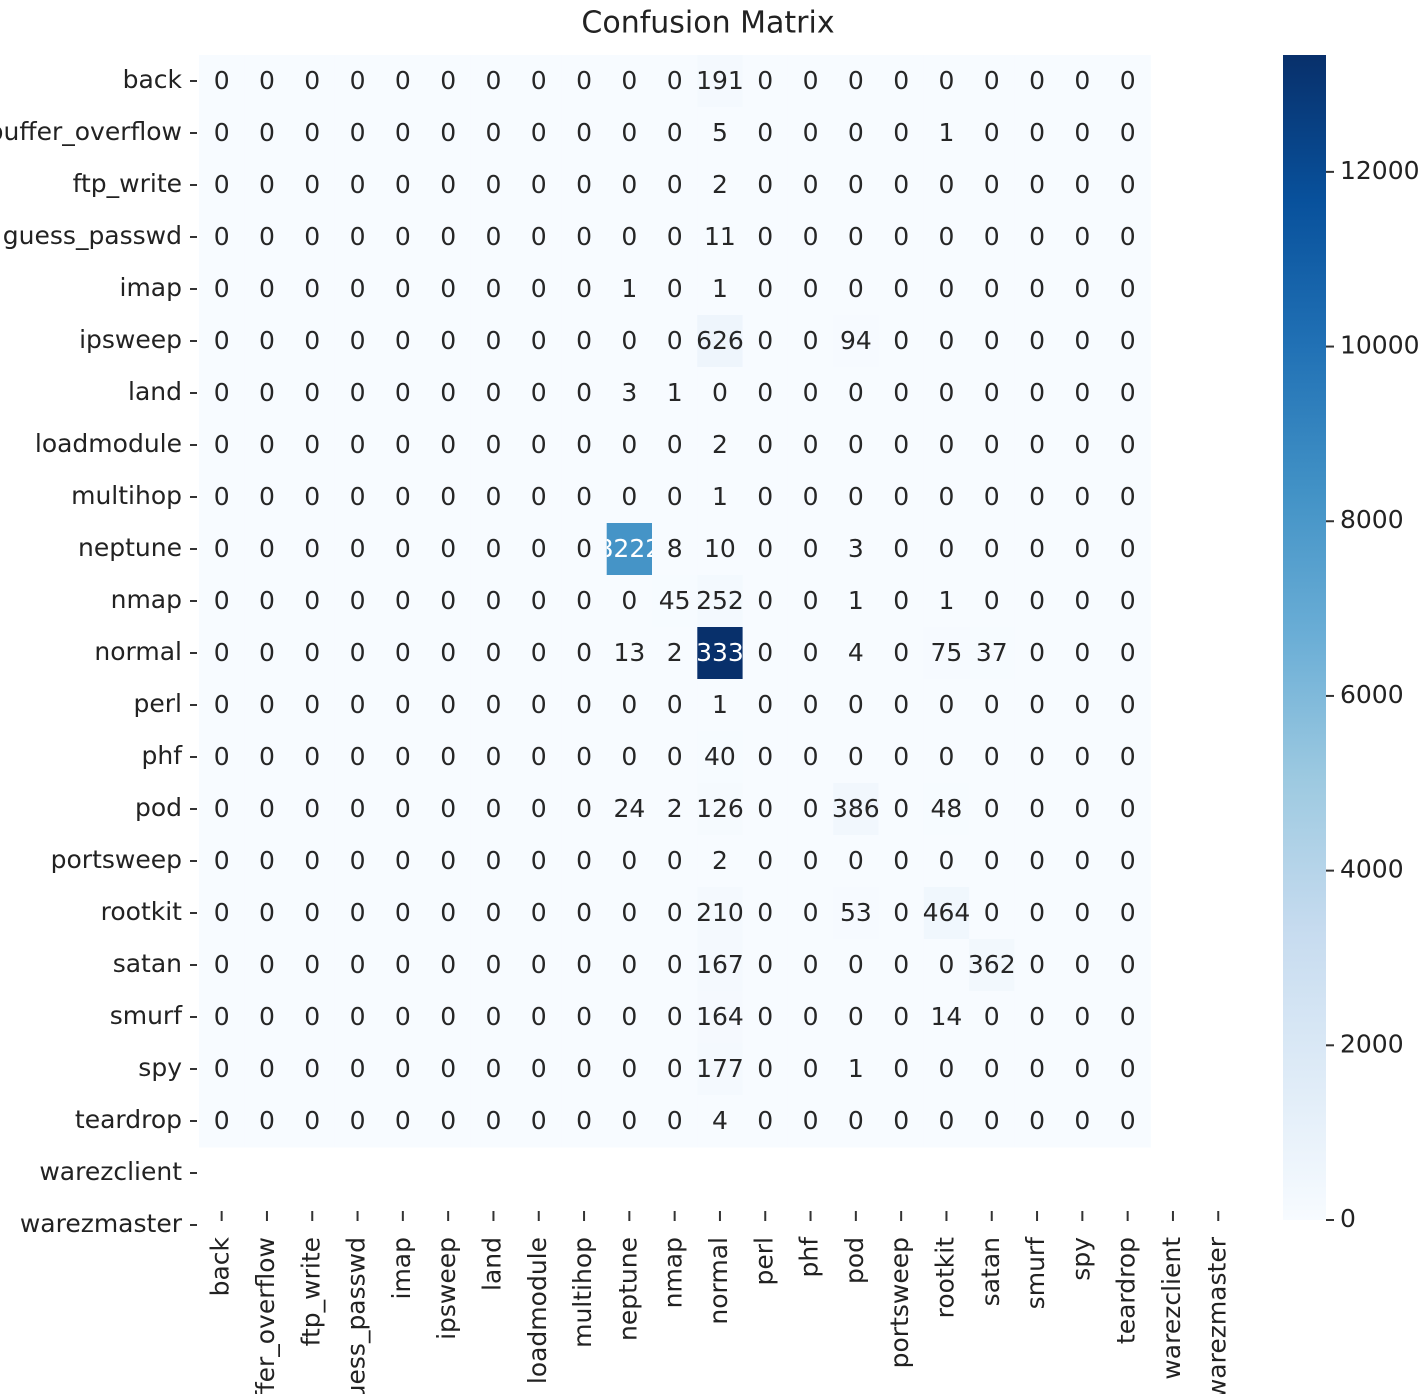  What do you see at coordinates (630, 548) in the screenshot?
I see `cell-label: 8222` at bounding box center [630, 548].